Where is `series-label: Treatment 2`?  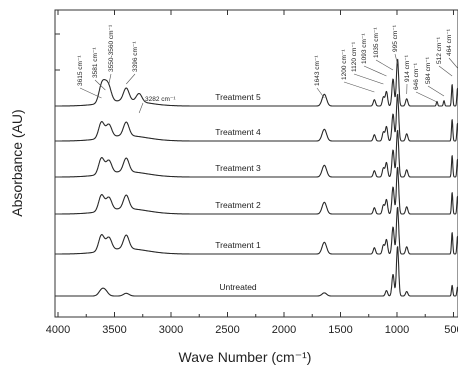 series-label: Treatment 2 is located at coordinates (238, 205).